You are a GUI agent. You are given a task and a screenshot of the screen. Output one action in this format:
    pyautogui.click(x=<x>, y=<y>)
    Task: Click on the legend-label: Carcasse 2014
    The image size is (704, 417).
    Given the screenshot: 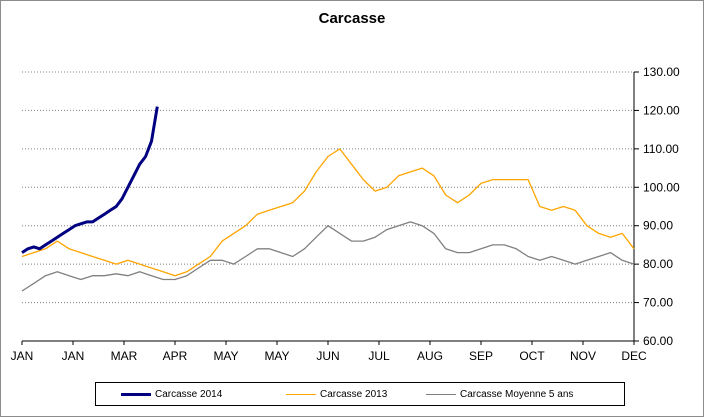 What is the action you would take?
    pyautogui.click(x=189, y=394)
    